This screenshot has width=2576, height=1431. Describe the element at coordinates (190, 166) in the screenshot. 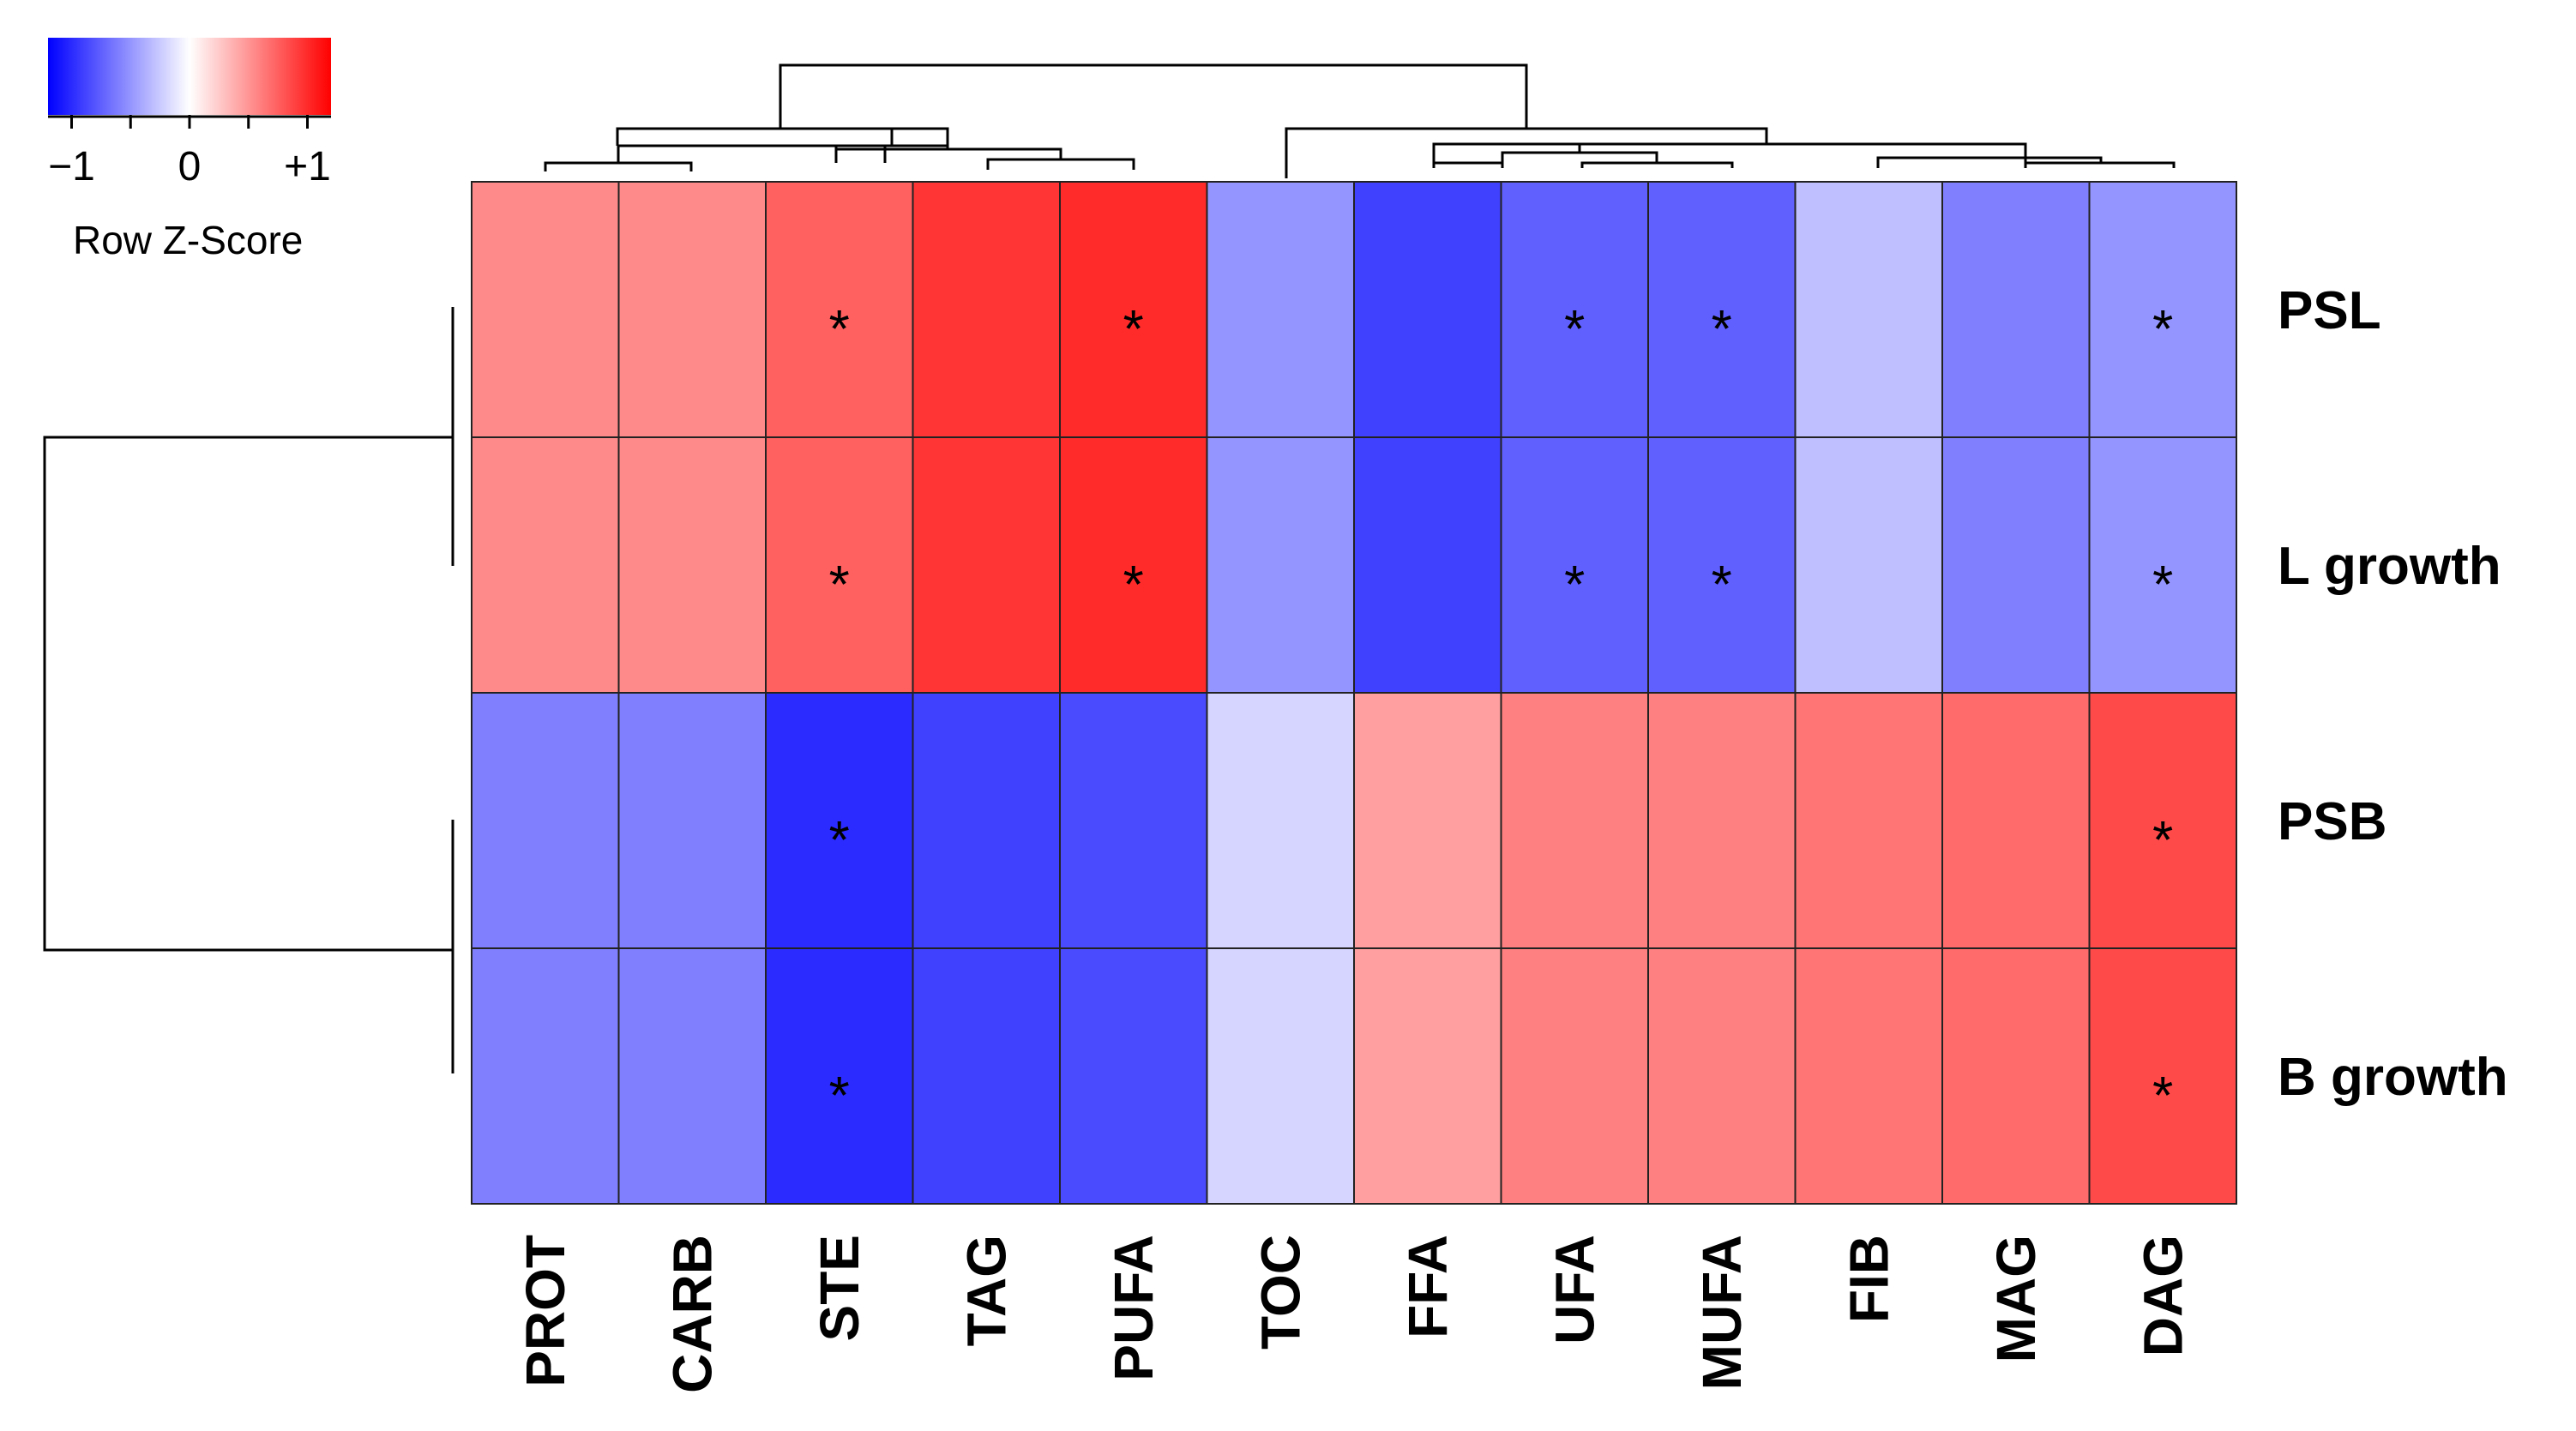

I see `color-key-tick-label: 0` at that location.